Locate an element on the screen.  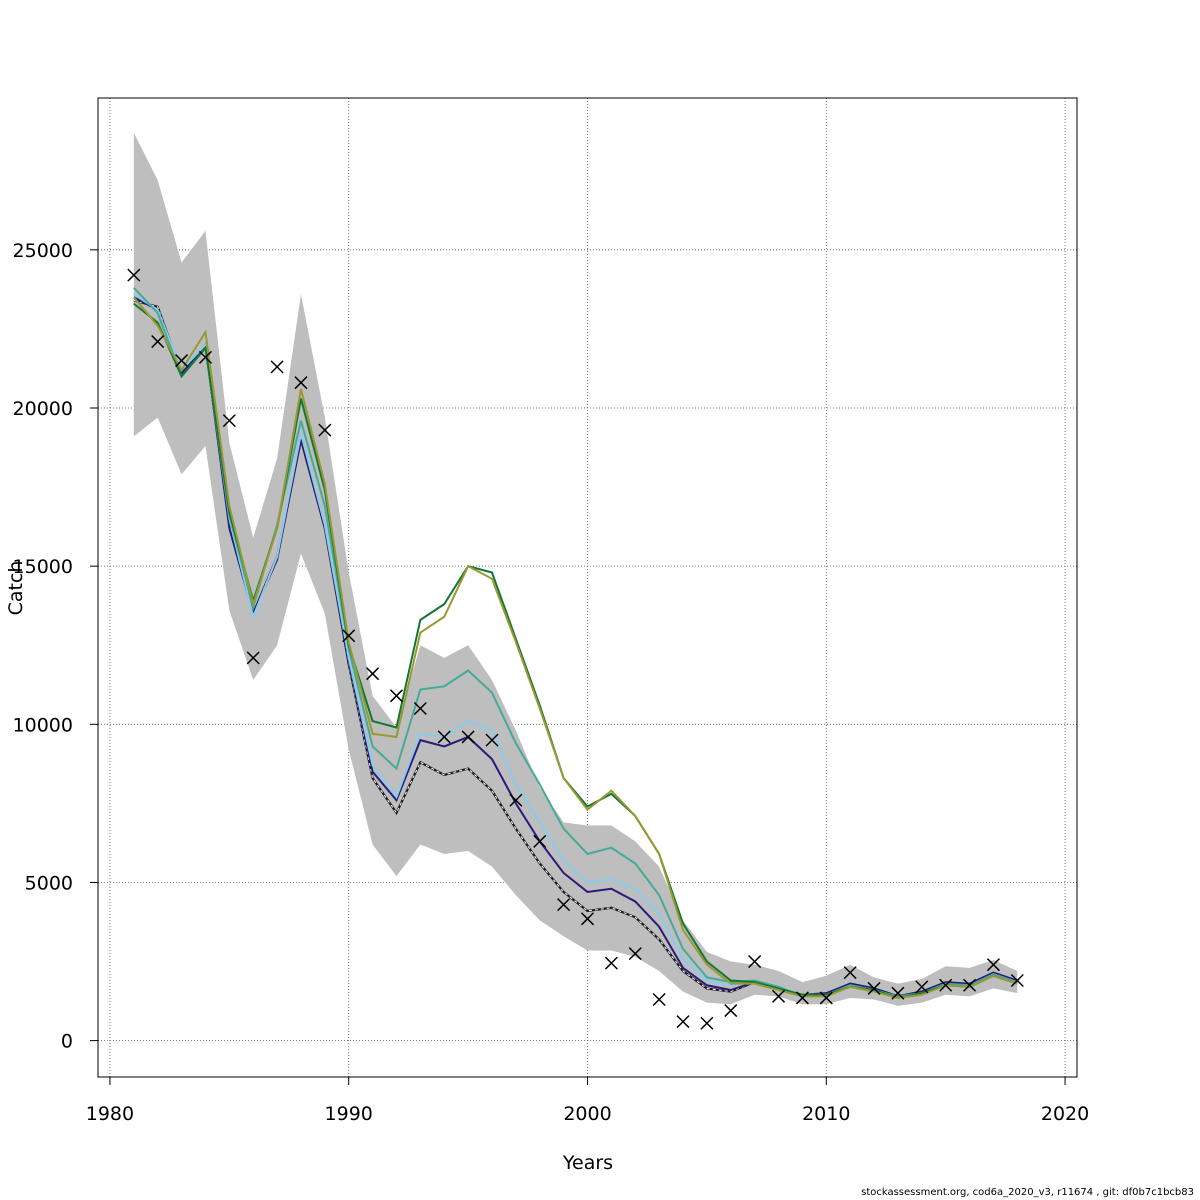
y-tick-label: 0 is located at coordinates (67, 1042).